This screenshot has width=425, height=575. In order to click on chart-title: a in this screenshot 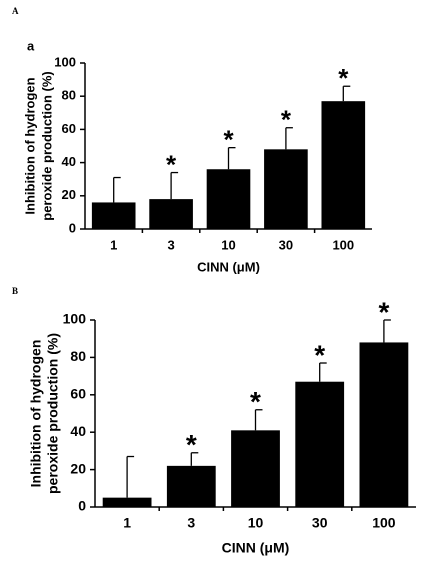, I will do `click(31, 45)`.